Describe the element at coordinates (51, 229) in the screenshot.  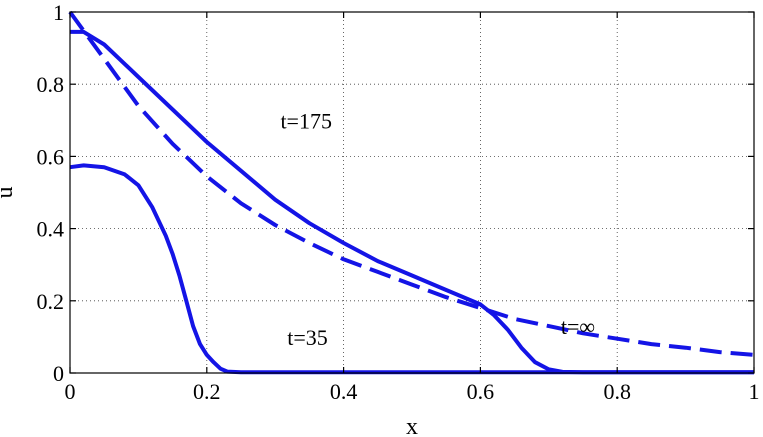
I see `y-tick-label-2: 0.4` at that location.